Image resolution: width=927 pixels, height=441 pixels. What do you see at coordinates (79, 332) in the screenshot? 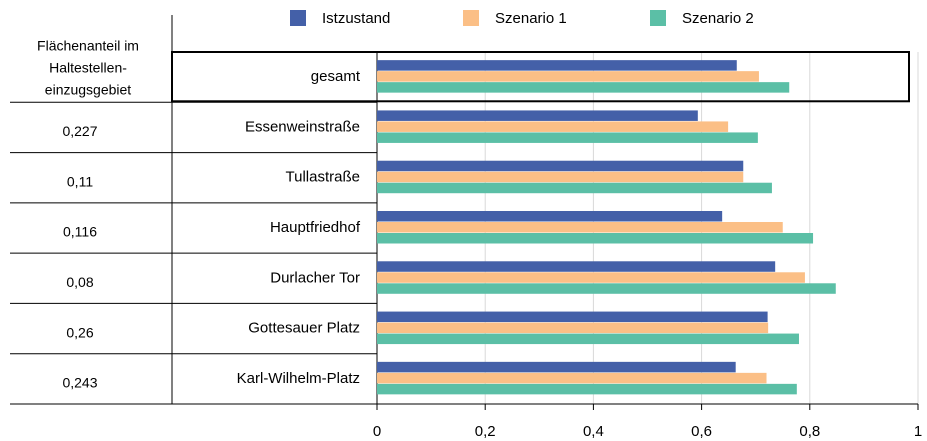
I see `share-value: 0,26` at bounding box center [79, 332].